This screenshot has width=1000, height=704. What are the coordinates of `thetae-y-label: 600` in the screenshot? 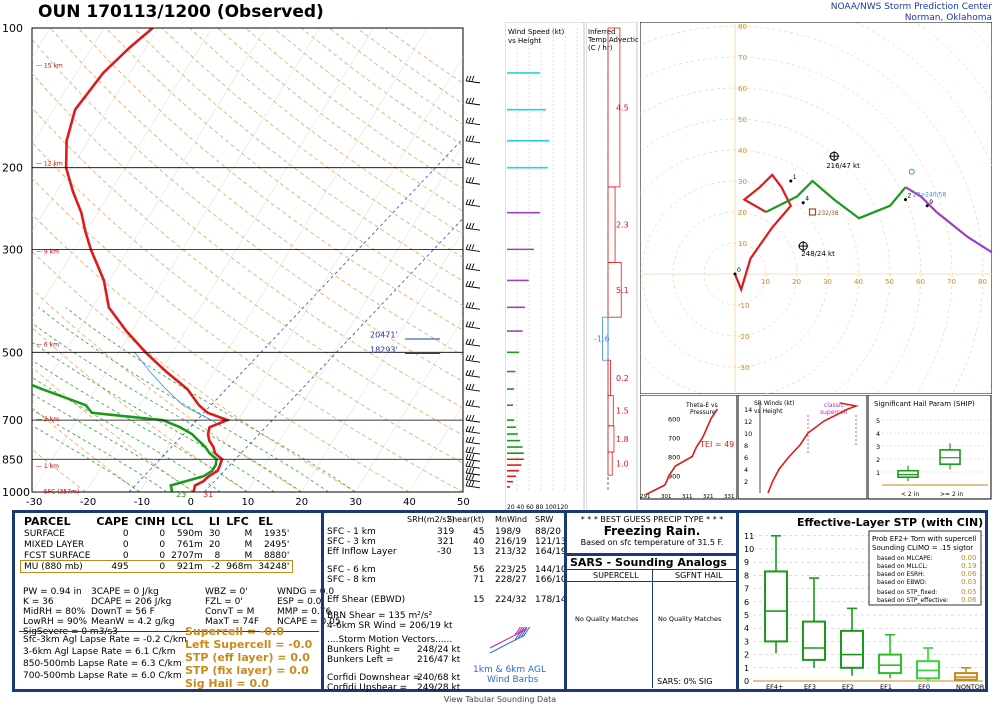 It's located at (674, 420).